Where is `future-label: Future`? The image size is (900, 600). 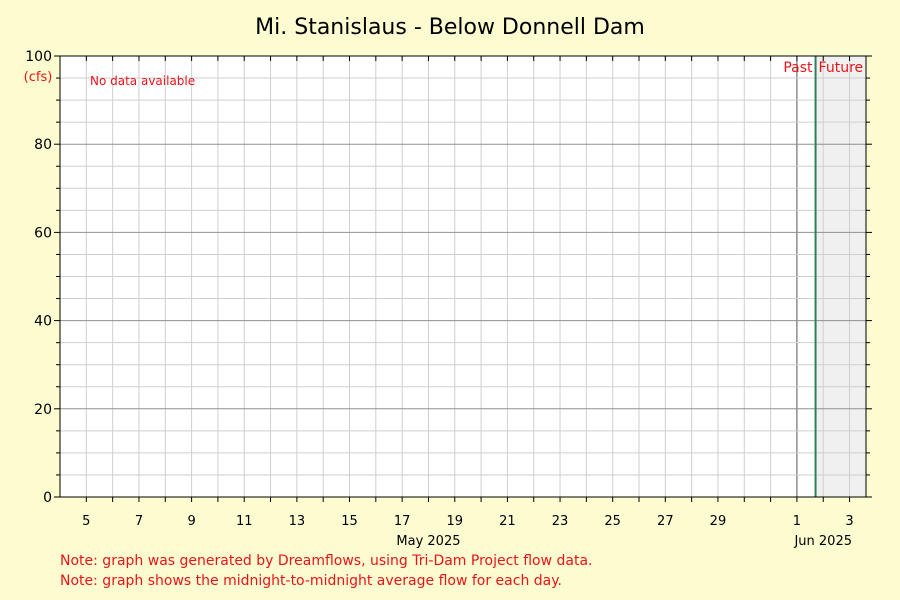
future-label: Future is located at coordinates (841, 68).